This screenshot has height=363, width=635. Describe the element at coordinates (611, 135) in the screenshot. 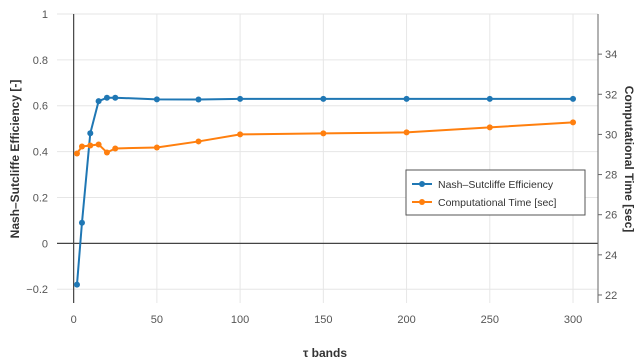

I see `y-right-tick-label: 30` at that location.